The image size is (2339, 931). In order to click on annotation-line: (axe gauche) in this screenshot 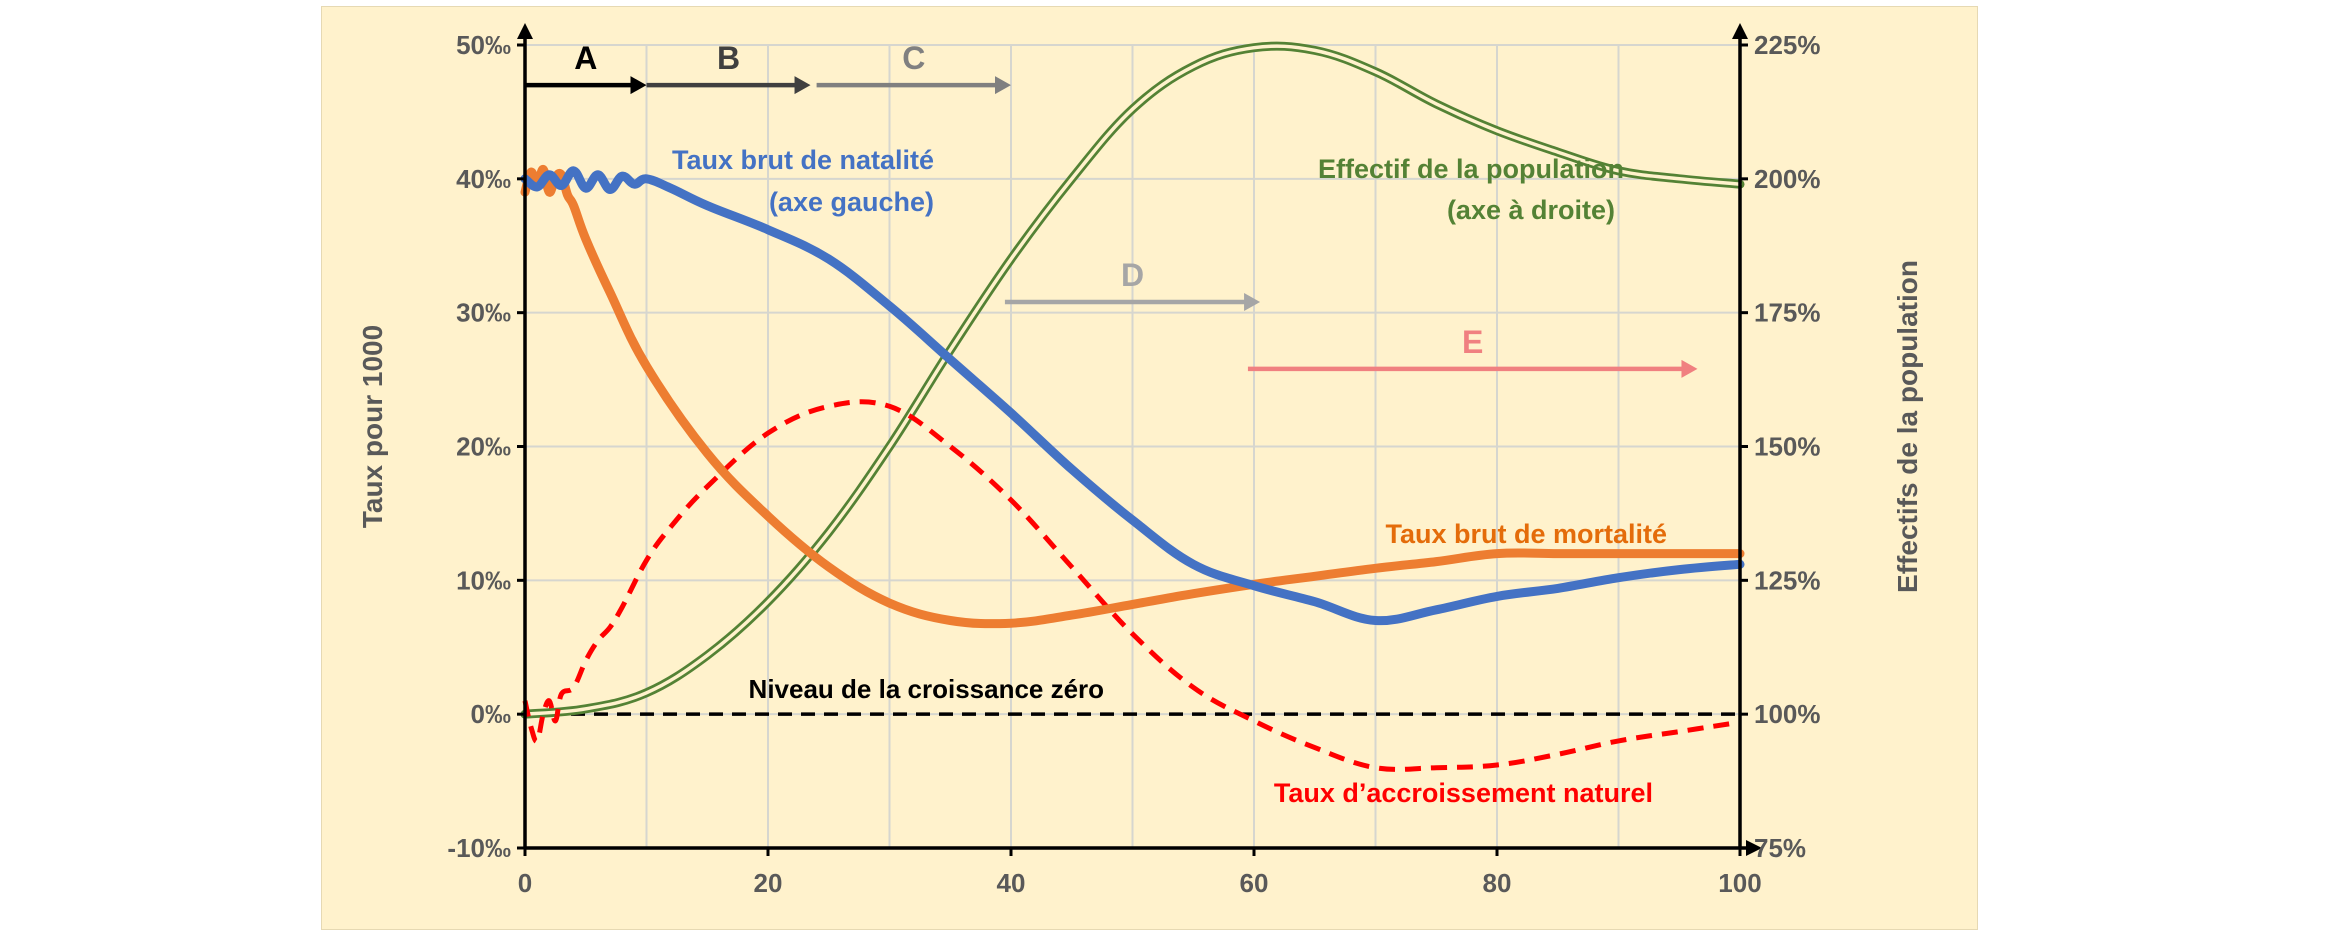, I will do `click(851, 202)`.